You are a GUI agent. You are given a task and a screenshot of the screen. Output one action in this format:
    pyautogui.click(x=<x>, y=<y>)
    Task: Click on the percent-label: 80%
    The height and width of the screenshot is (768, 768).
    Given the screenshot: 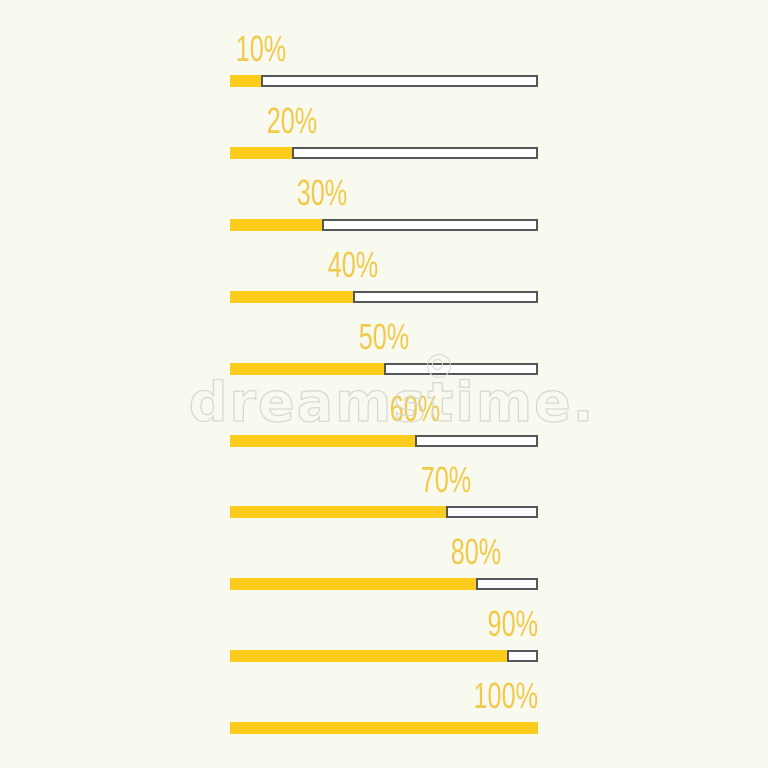 What is the action you would take?
    pyautogui.click(x=476, y=552)
    